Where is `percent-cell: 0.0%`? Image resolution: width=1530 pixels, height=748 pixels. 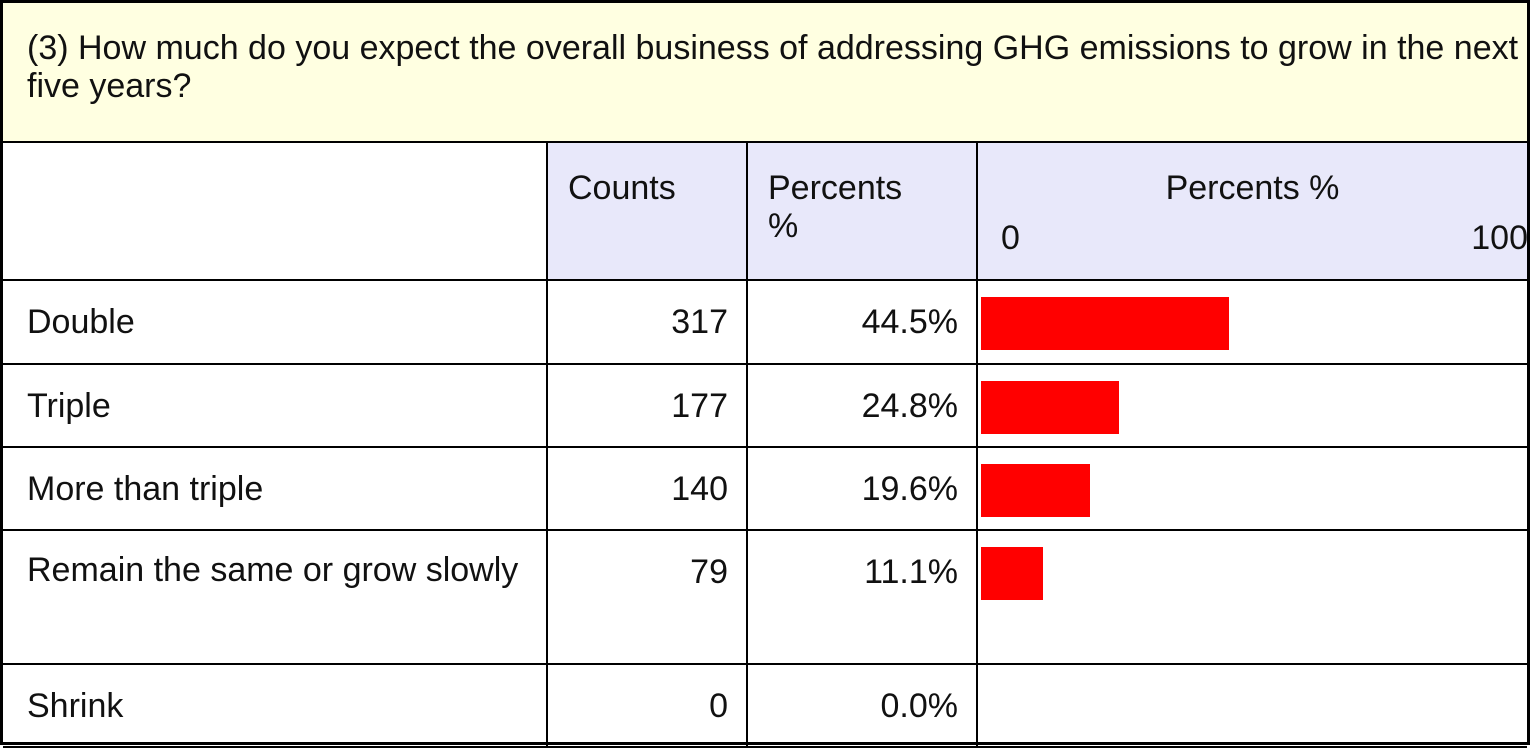
percent-cell: 0.0% is located at coordinates (863, 706).